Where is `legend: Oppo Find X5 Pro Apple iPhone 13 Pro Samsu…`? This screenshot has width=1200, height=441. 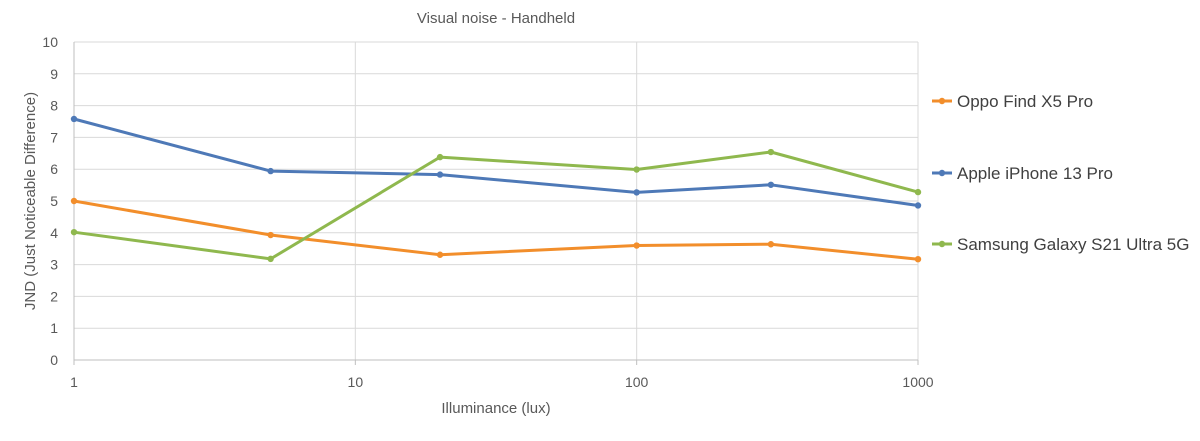 legend: Oppo Find X5 Pro Apple iPhone 13 Pro Samsu… is located at coordinates (1060, 173).